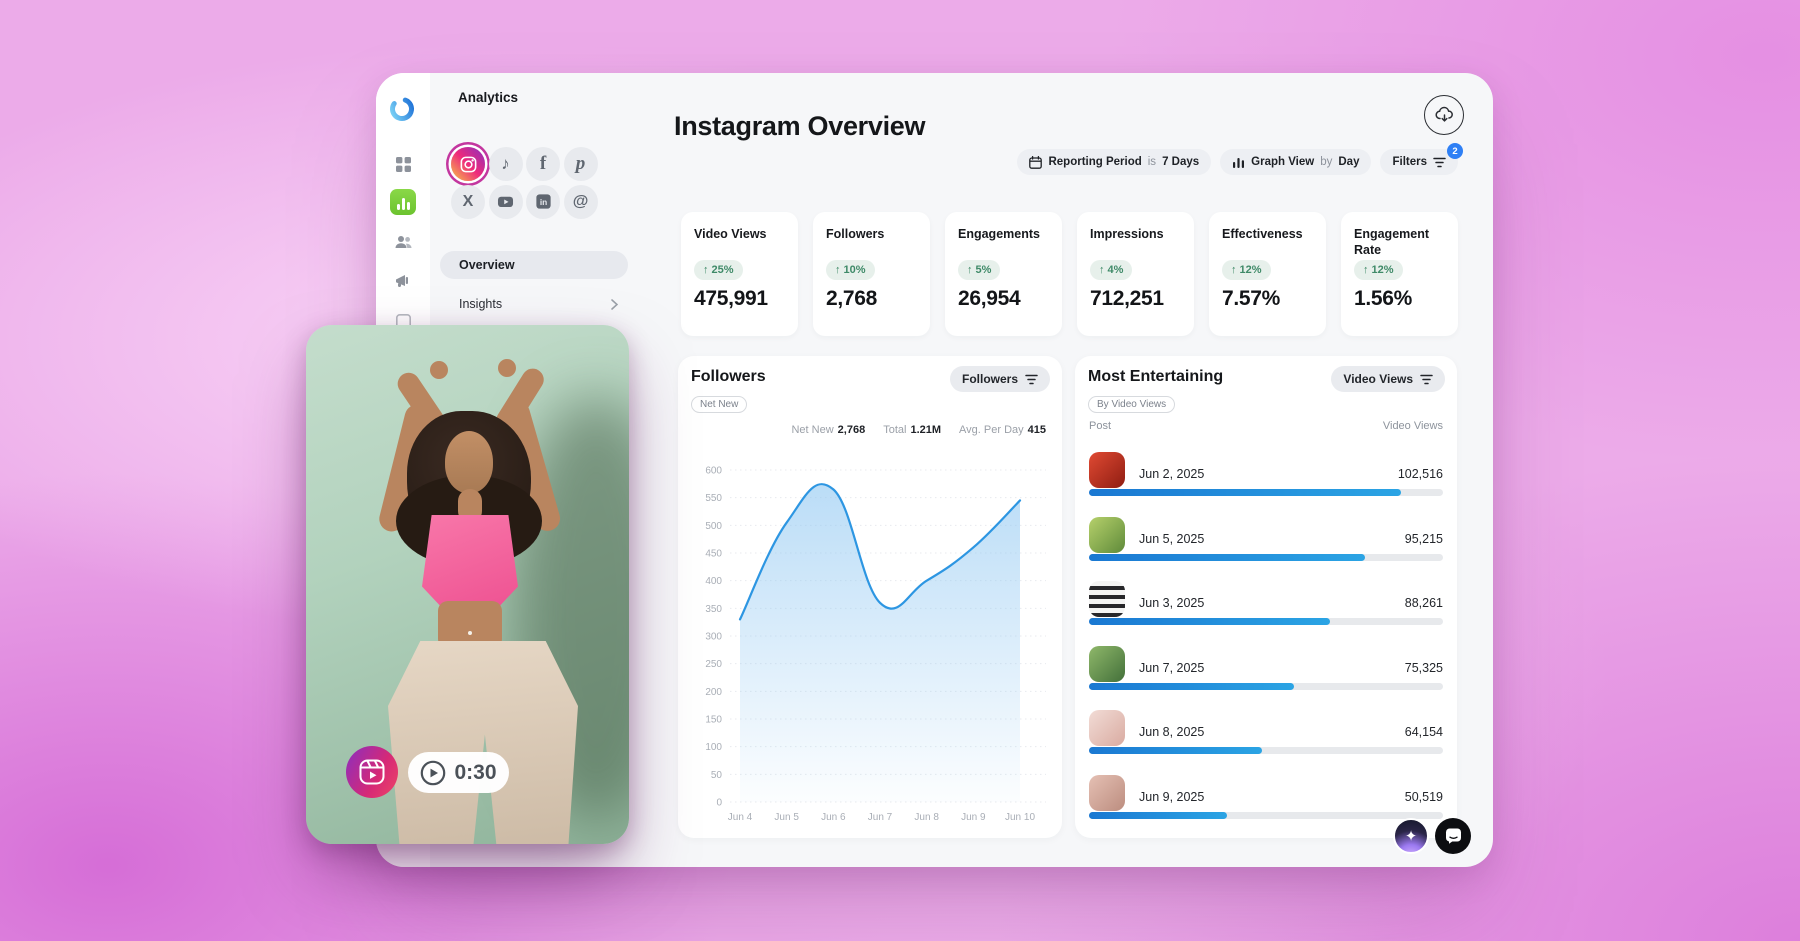  Describe the element at coordinates (713, 581) in the screenshot. I see `y-axis-tick: 400` at that location.